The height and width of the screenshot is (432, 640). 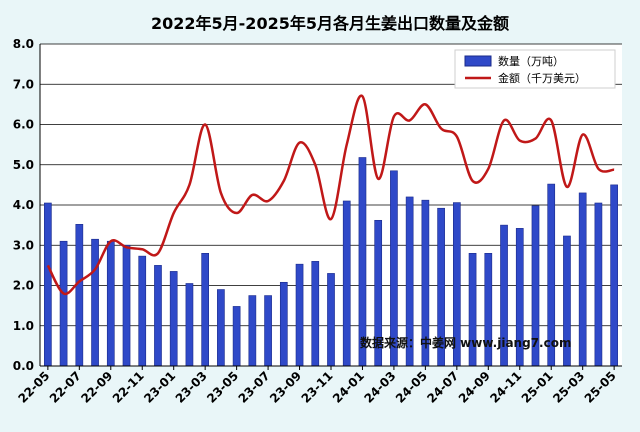 I want to click on chart-title: 2022年5月-2025年5月各月生姜出口数量及金额, so click(x=330, y=23).